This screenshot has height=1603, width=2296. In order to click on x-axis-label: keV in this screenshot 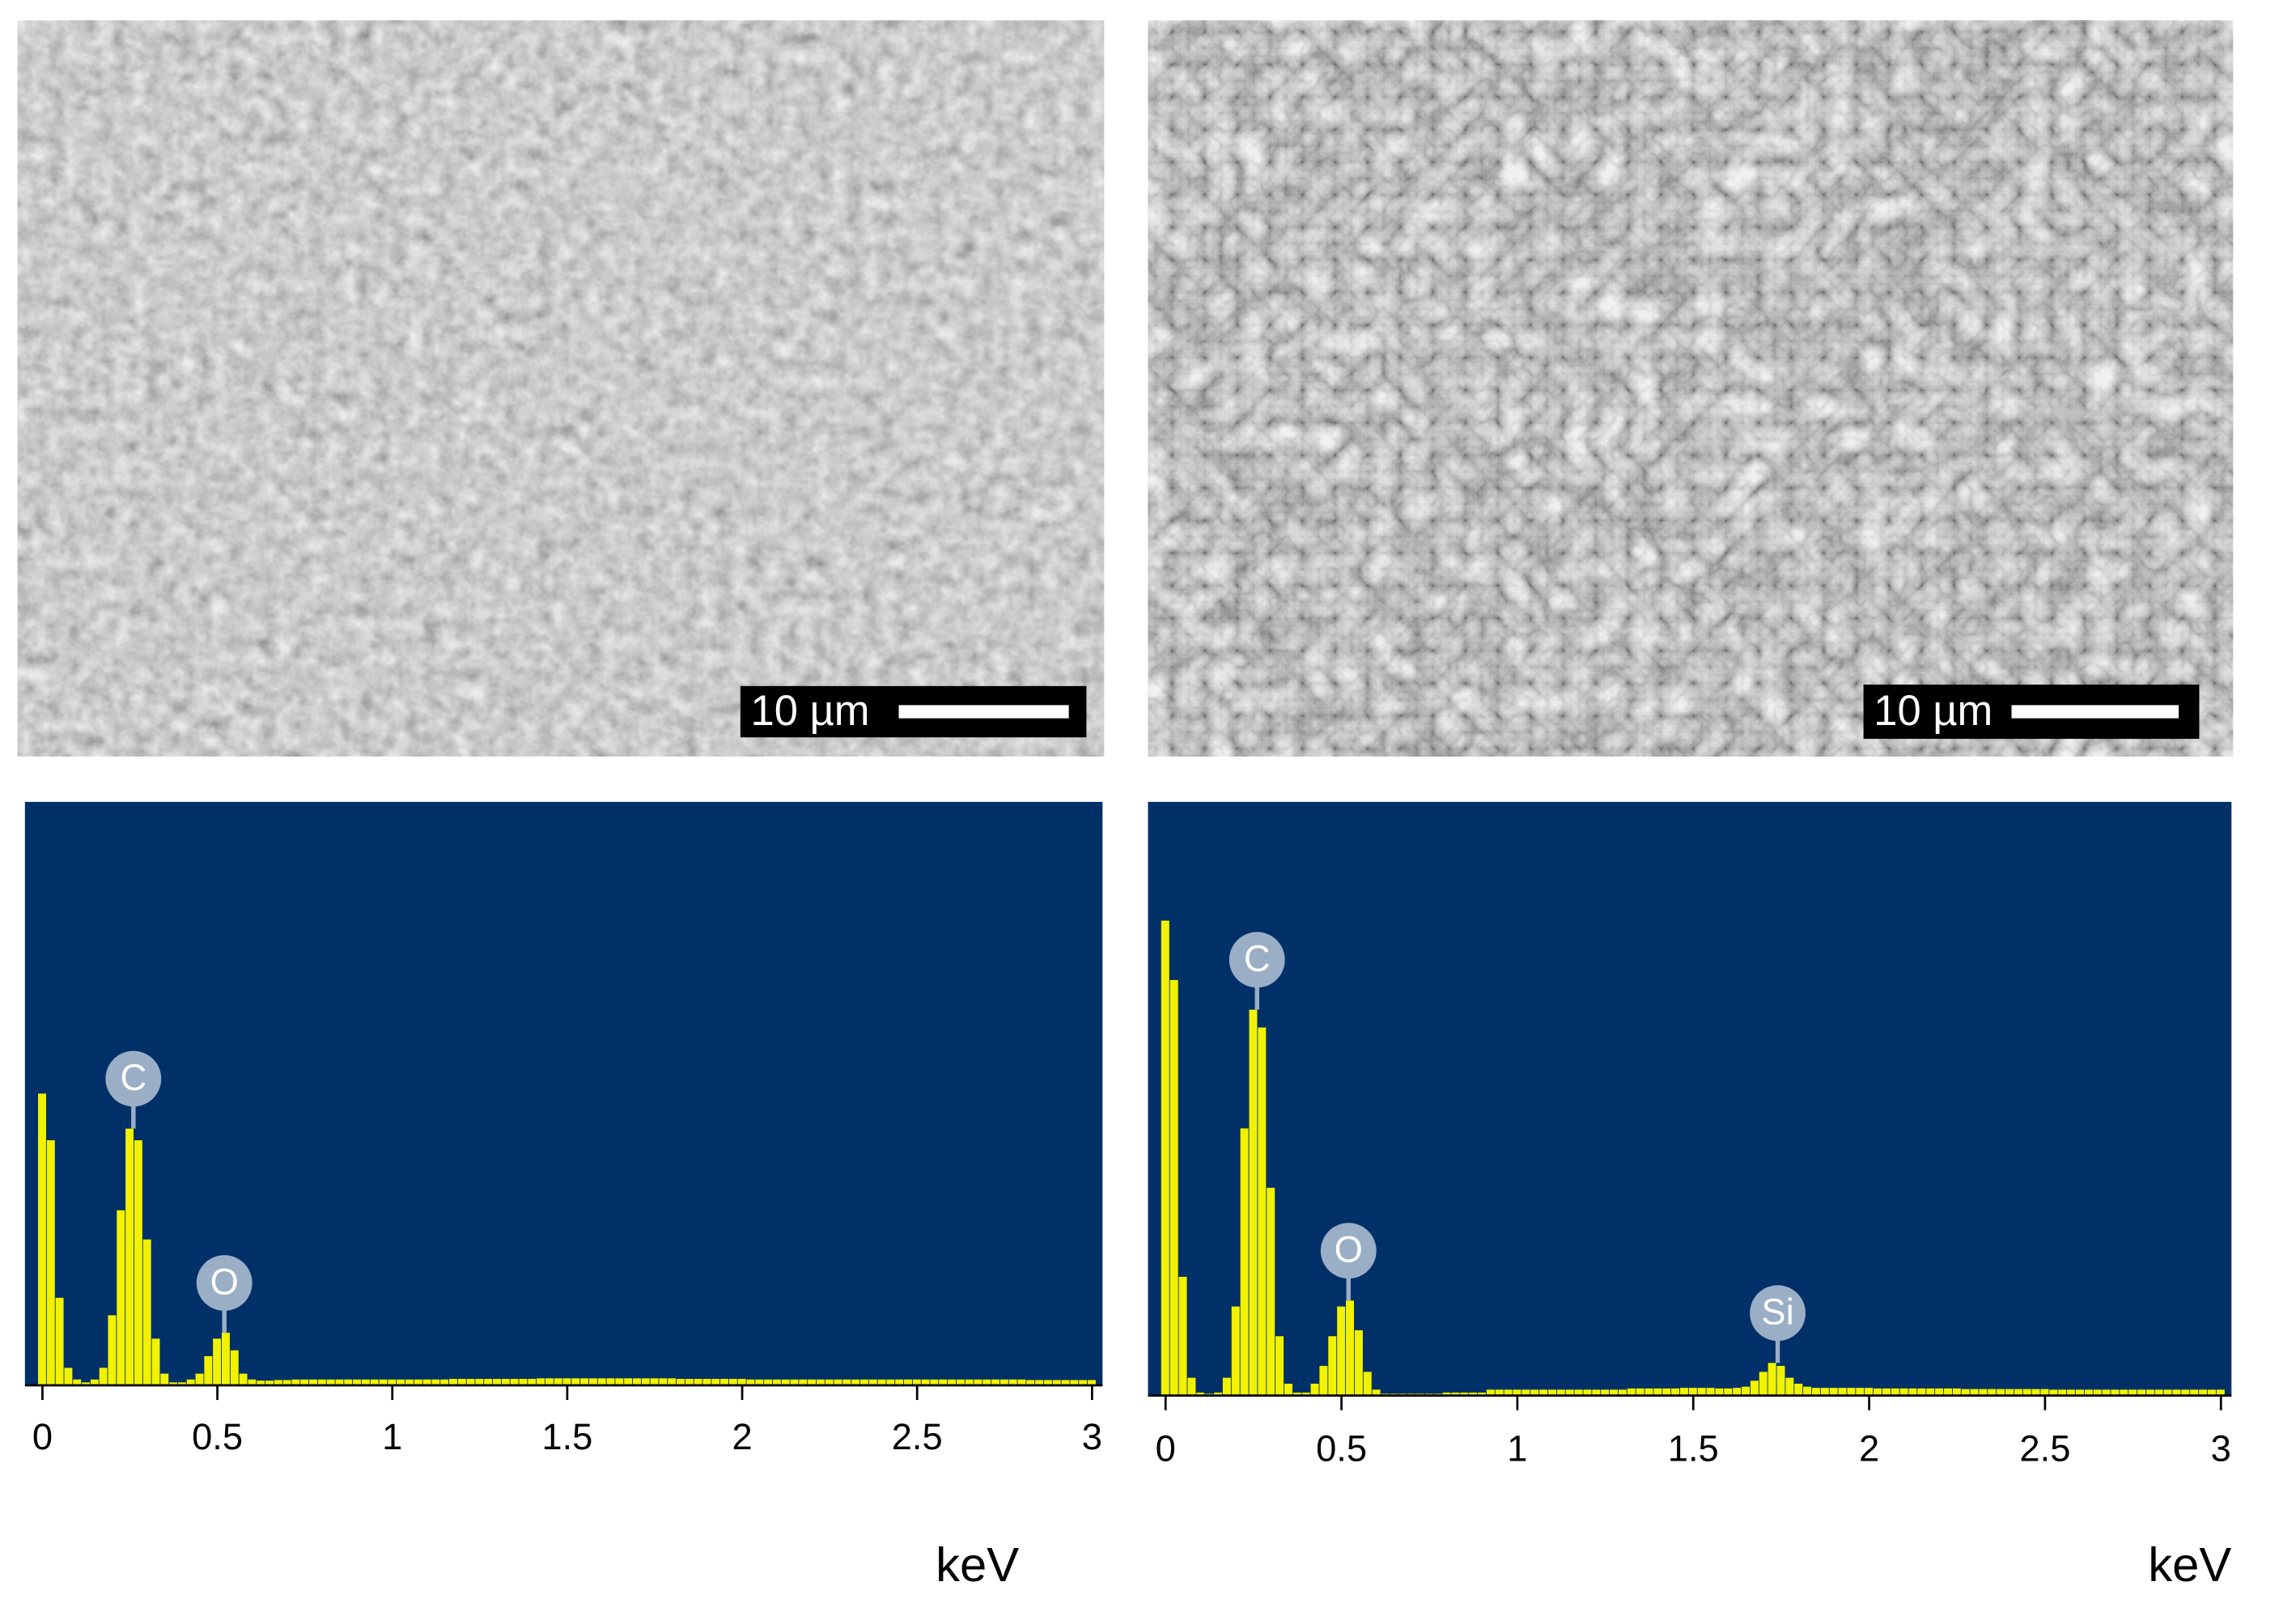, I will do `click(2189, 1564)`.